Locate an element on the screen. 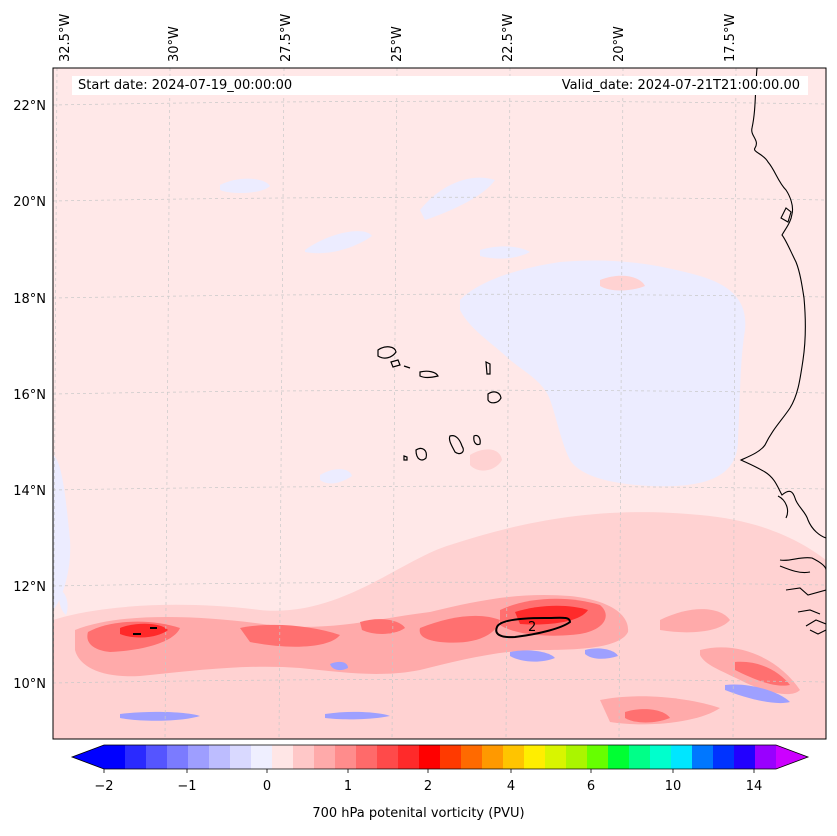 This screenshot has height=836, width=837. latitude-labels: 22°N 20°N 18°N 16°N 14°N 12°N 10°N is located at coordinates (29, 395).